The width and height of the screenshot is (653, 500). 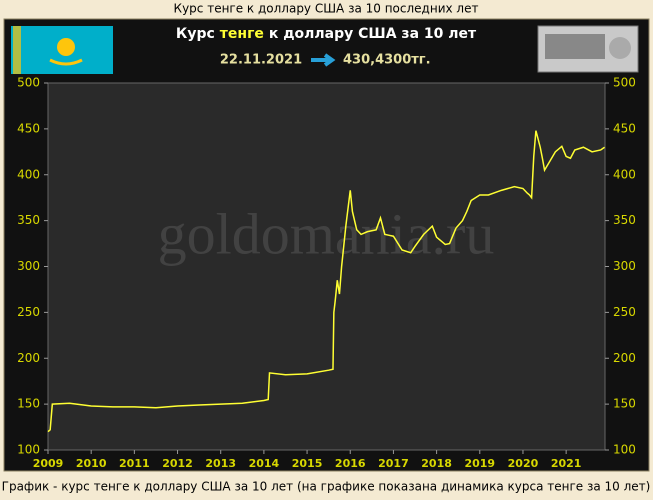 I want to click on y-tick-label: 300, so click(x=28, y=266).